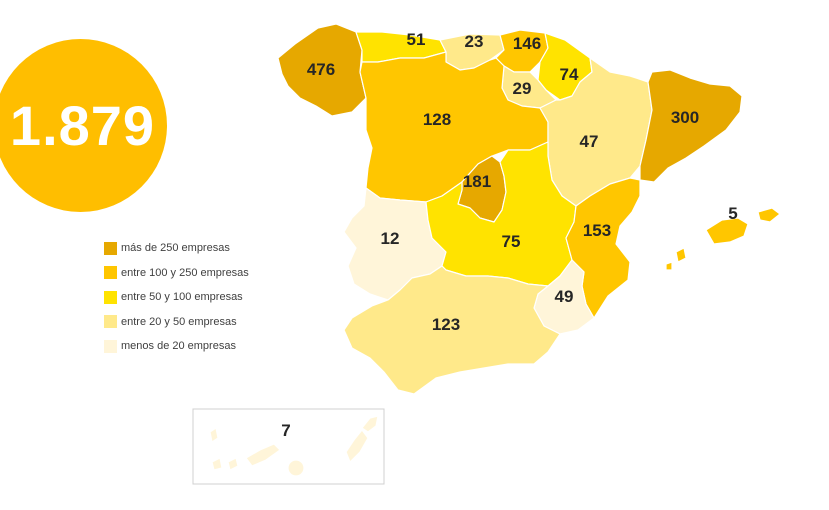 The width and height of the screenshot is (829, 510). What do you see at coordinates (564, 296) in the screenshot?
I see `value-label-murcia: 49` at bounding box center [564, 296].